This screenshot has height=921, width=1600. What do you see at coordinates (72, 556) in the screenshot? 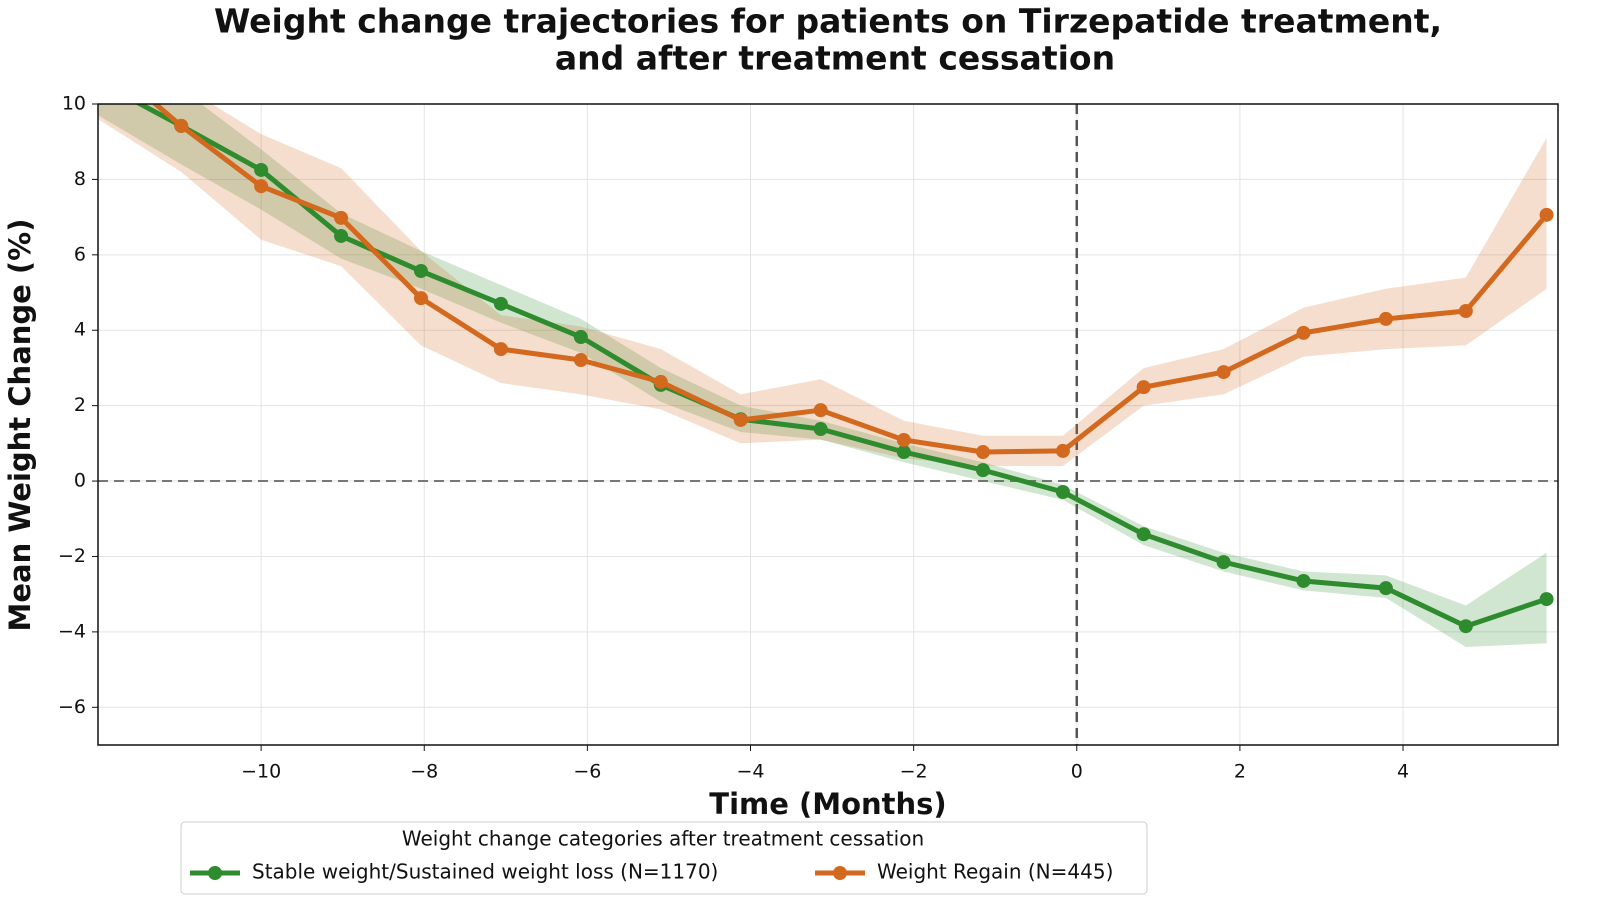
I see `y-tick-label: −2` at bounding box center [72, 556].